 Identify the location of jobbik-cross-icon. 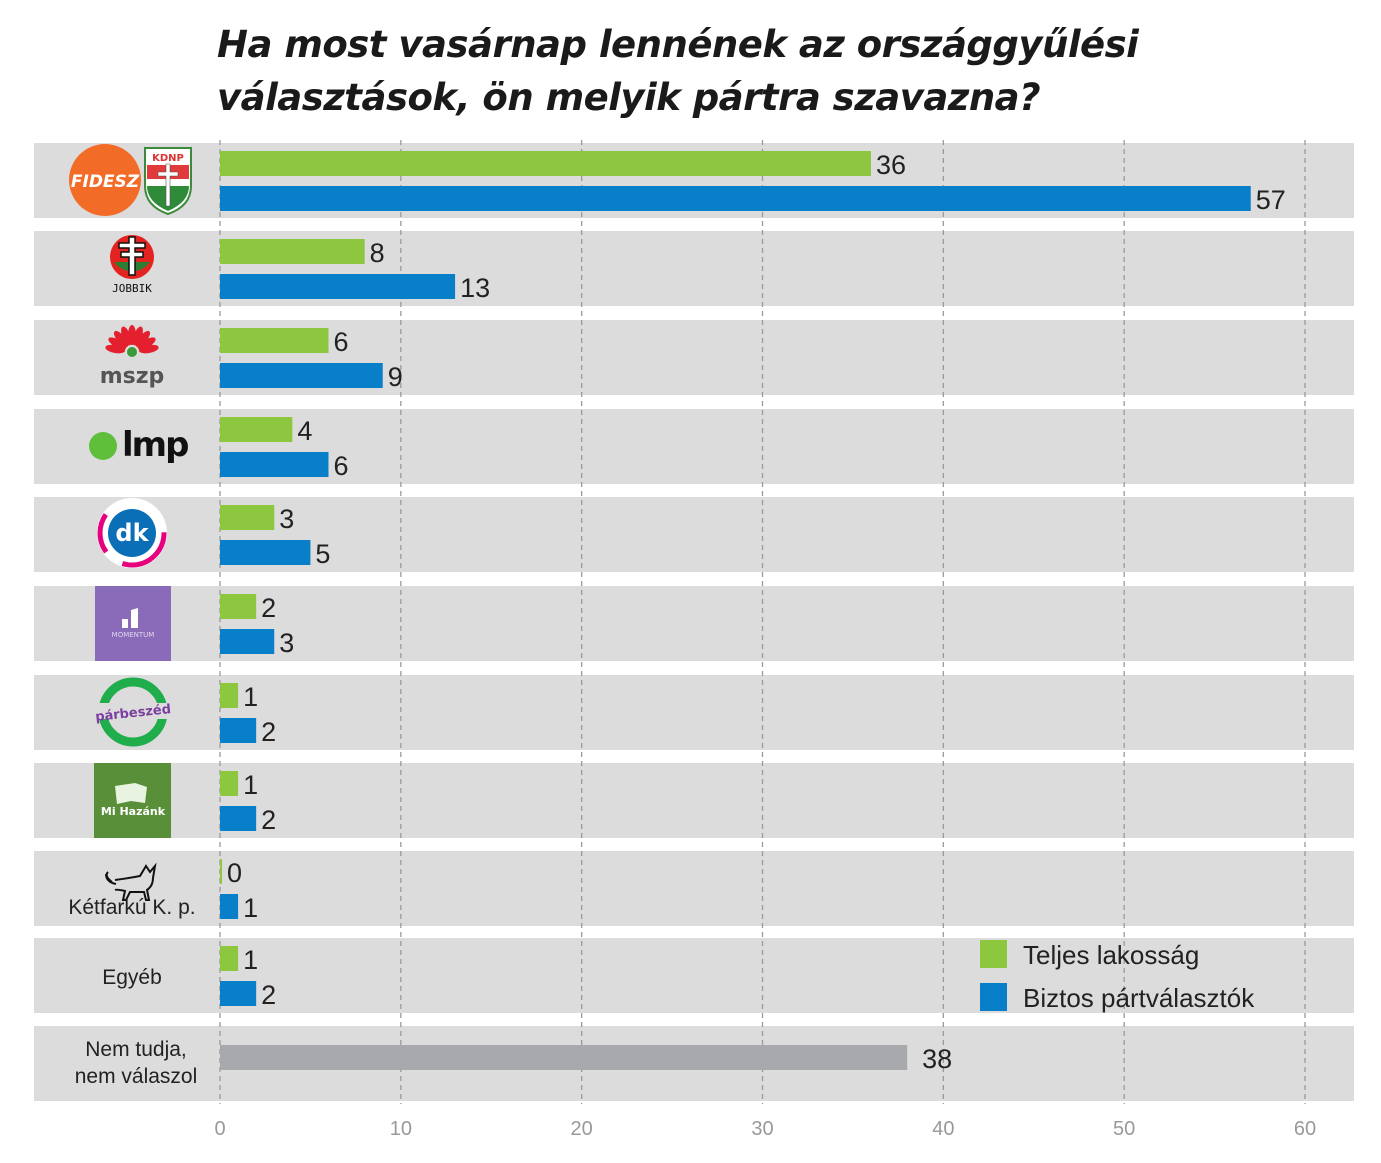
(132, 256).